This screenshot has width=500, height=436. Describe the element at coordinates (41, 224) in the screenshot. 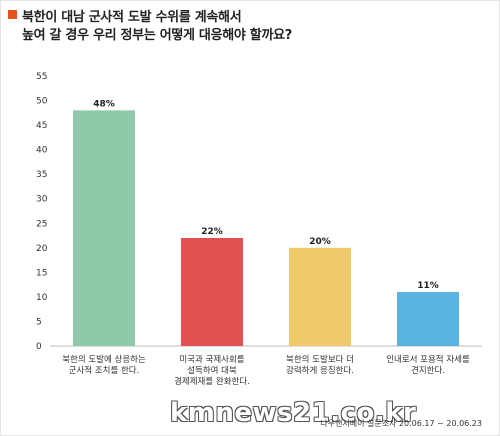

I see `y-tick-label: 25` at that location.